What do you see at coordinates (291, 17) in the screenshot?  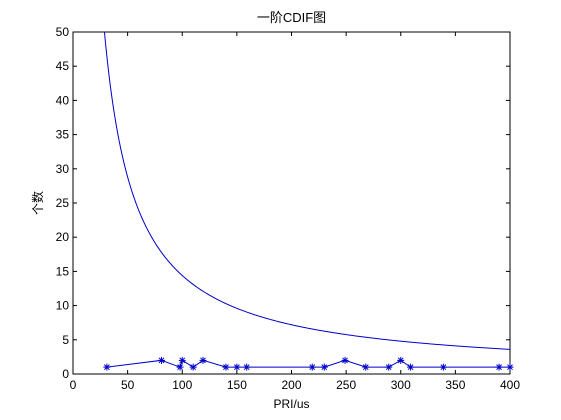 I see `chart-title: 一阶CDIF图` at bounding box center [291, 17].